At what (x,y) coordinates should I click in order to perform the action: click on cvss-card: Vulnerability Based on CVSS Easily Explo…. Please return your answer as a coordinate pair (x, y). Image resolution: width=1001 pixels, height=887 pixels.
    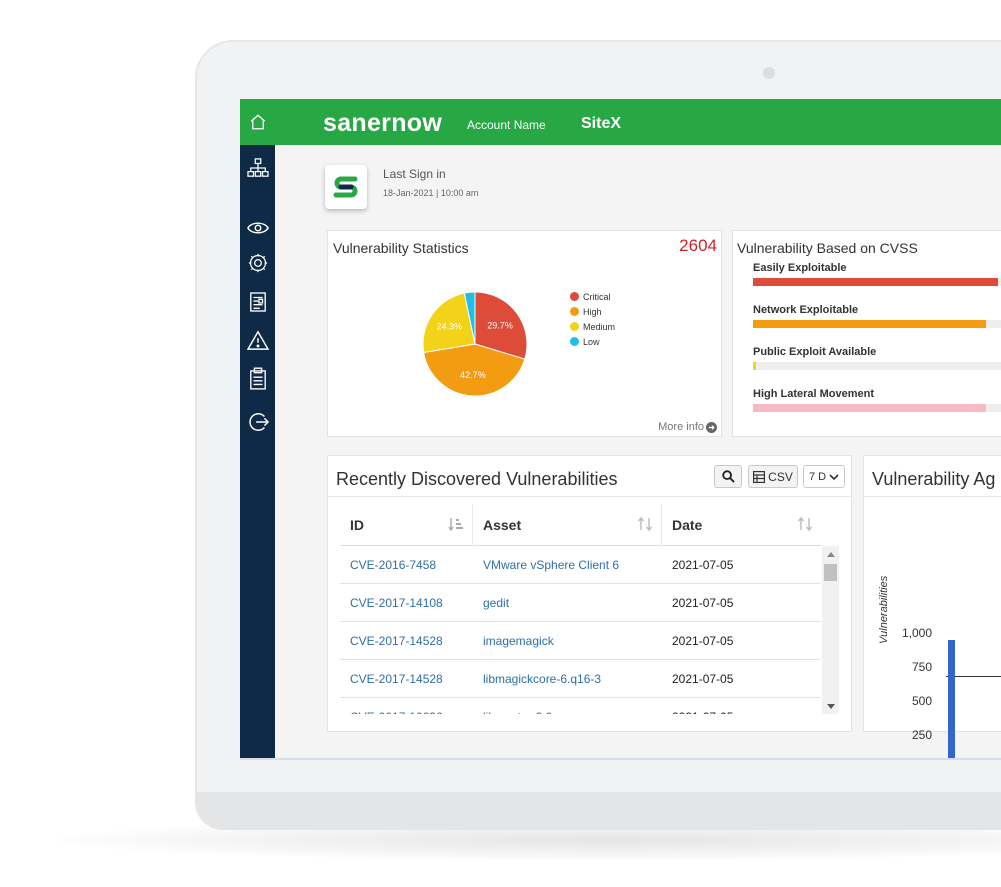
    Looking at the image, I should click on (866, 333).